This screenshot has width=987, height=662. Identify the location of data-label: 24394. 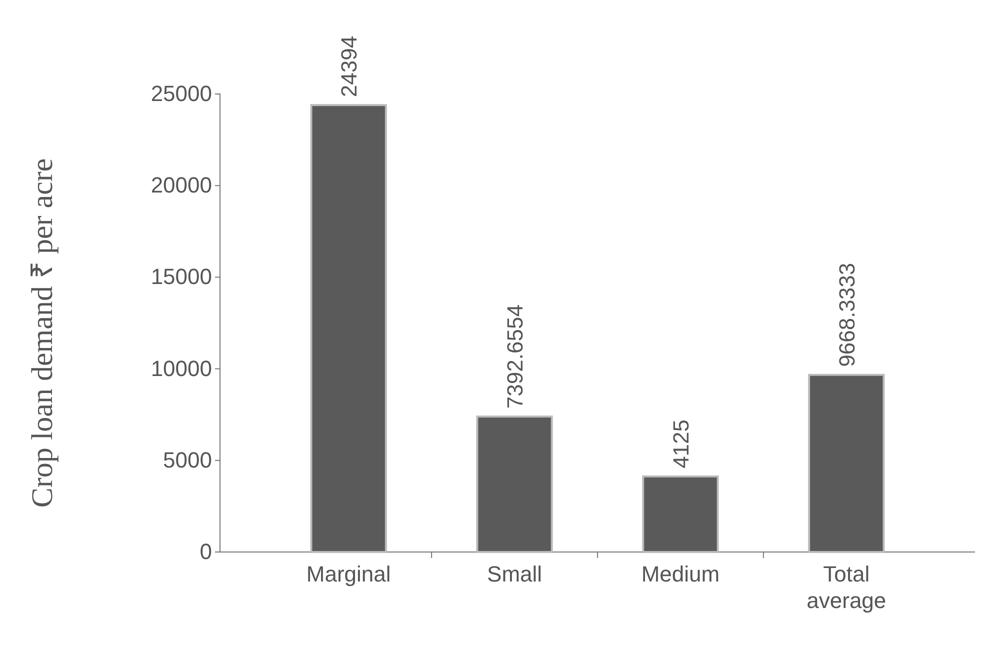
(349, 67).